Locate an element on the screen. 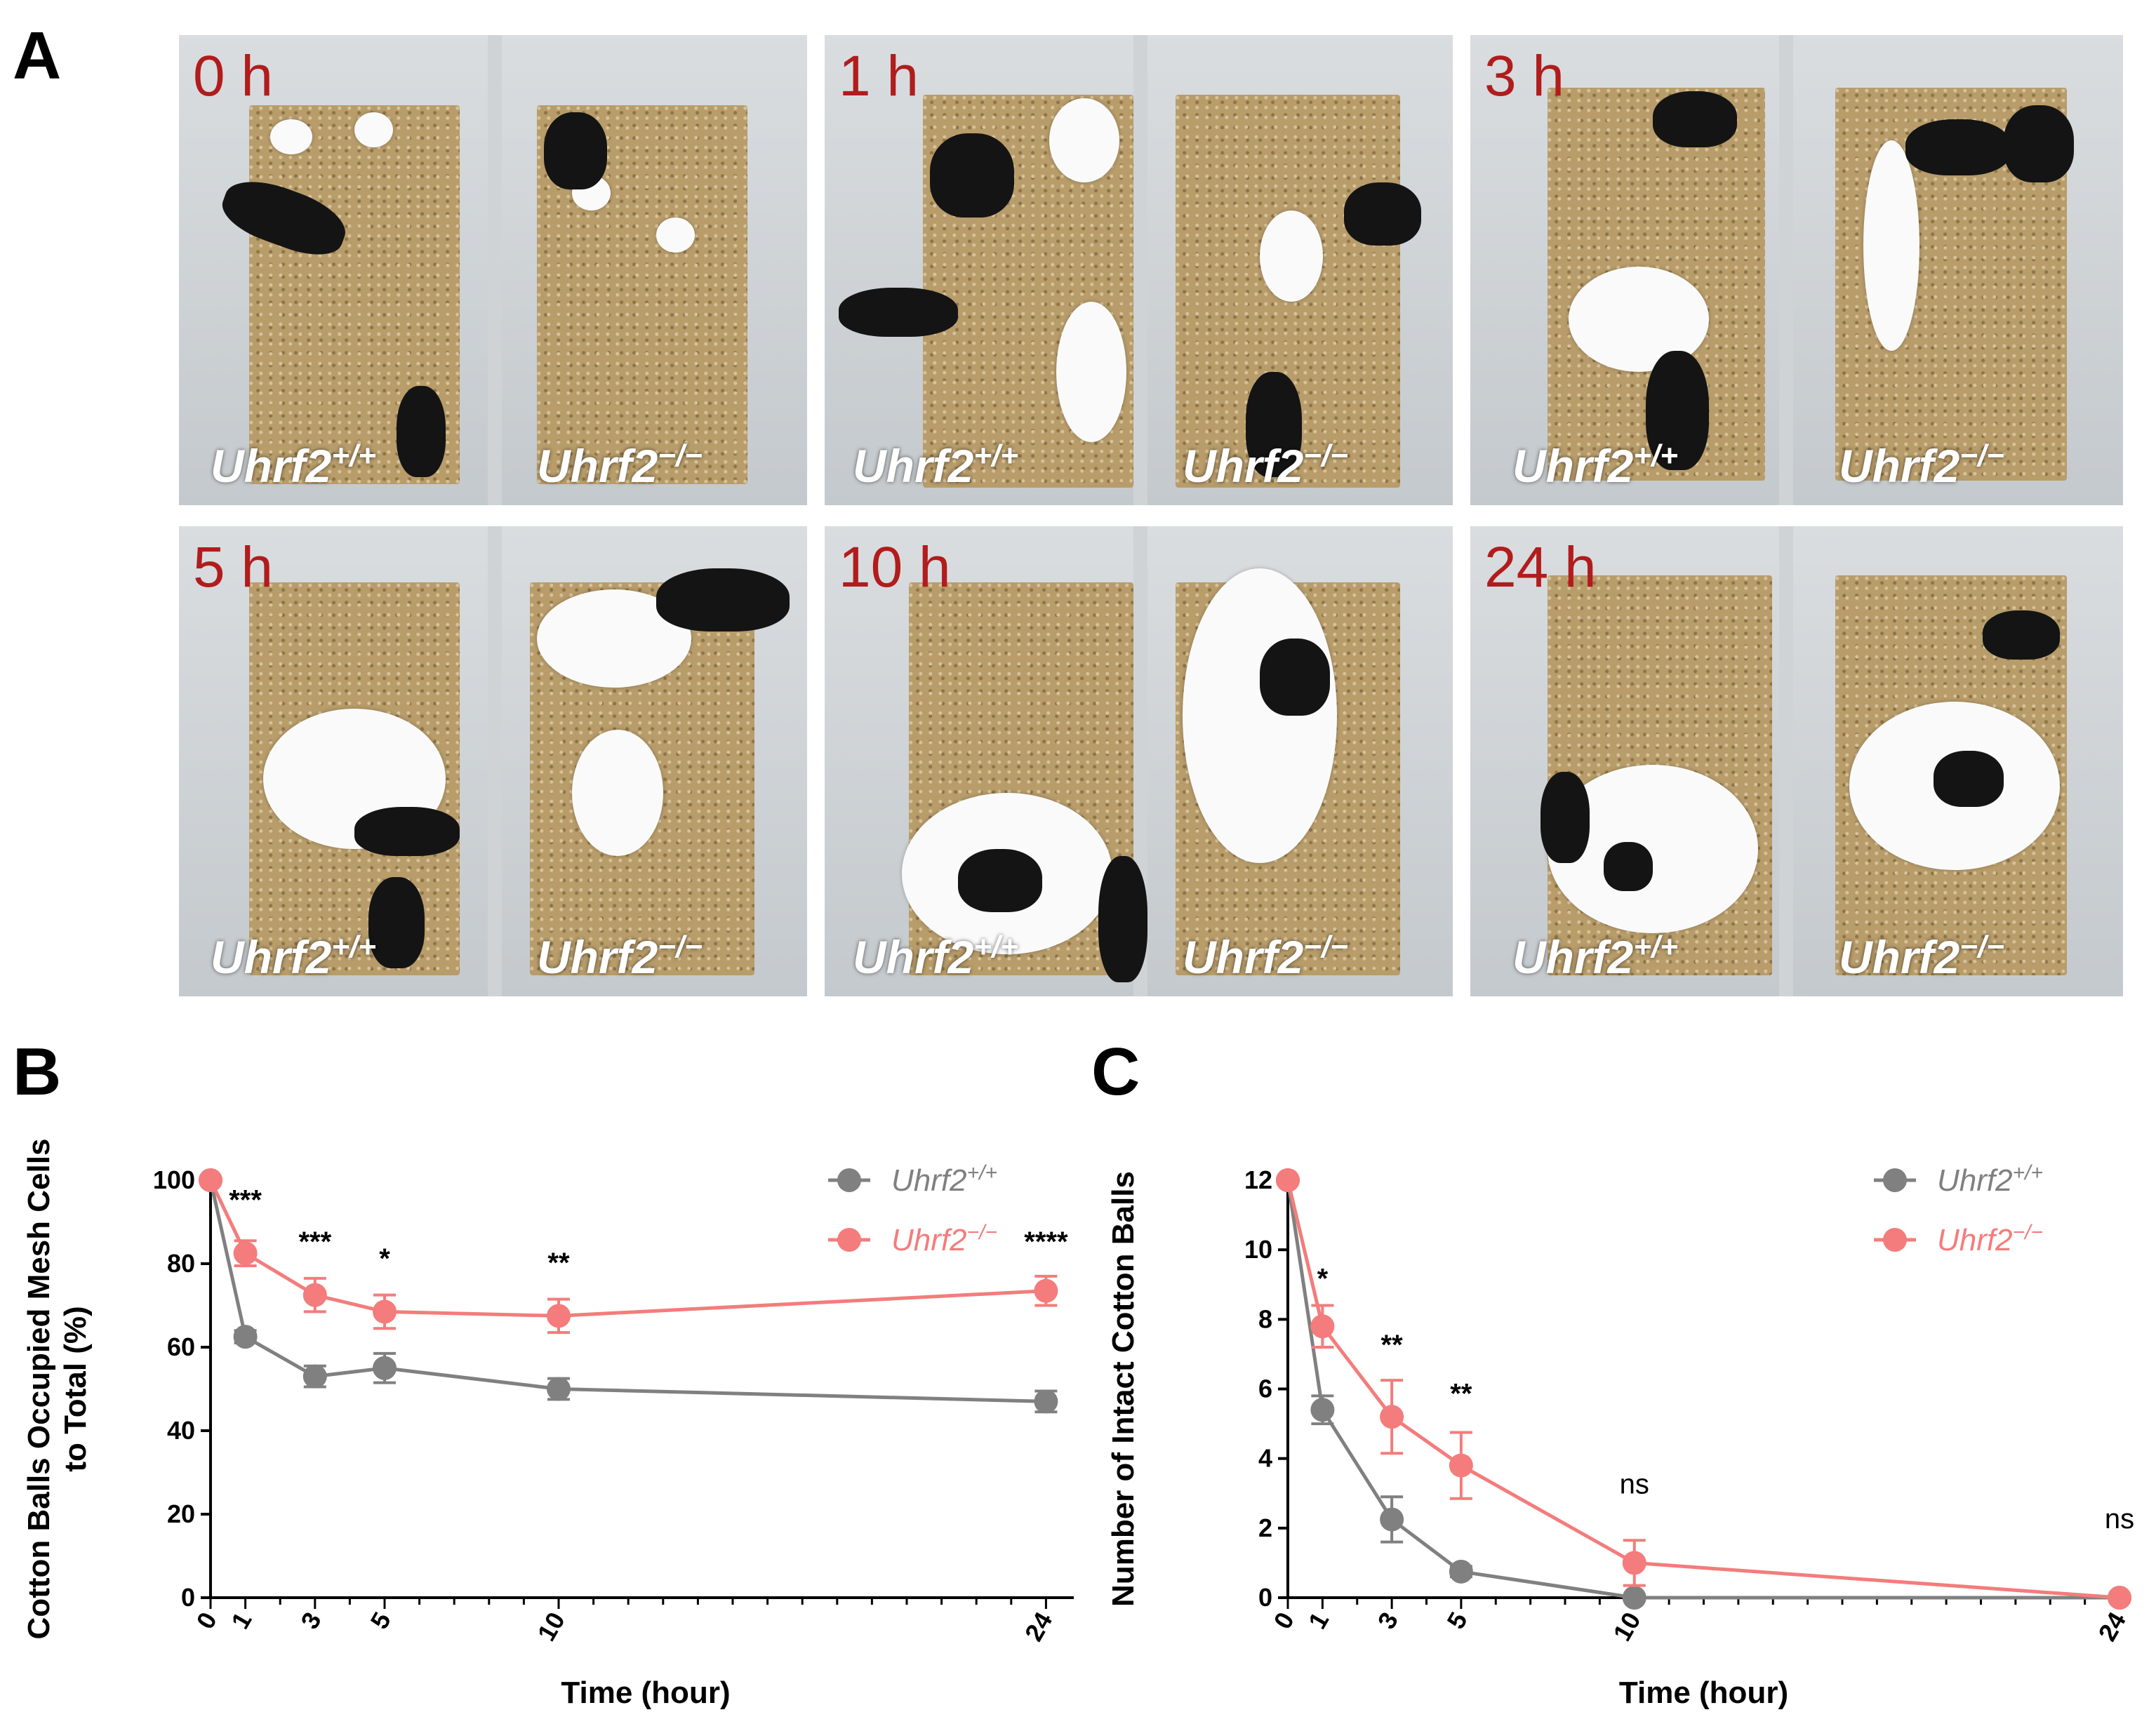 The height and width of the screenshot is (1731, 2156). y-tick-label: 4 is located at coordinates (1265, 1459).